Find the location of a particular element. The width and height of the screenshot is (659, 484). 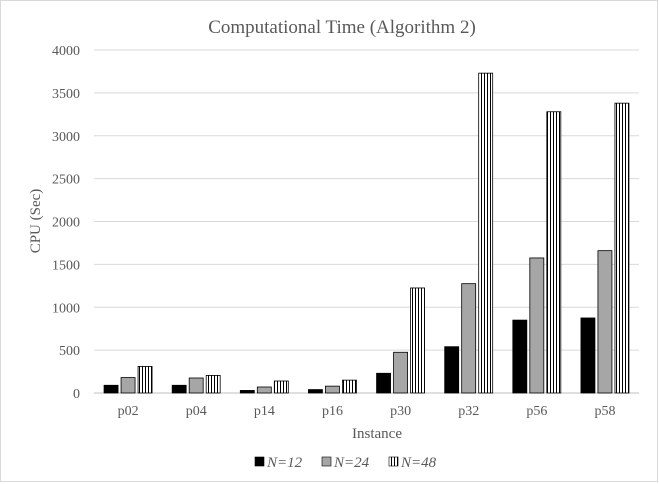

bar-n12-p30 is located at coordinates (383, 383).